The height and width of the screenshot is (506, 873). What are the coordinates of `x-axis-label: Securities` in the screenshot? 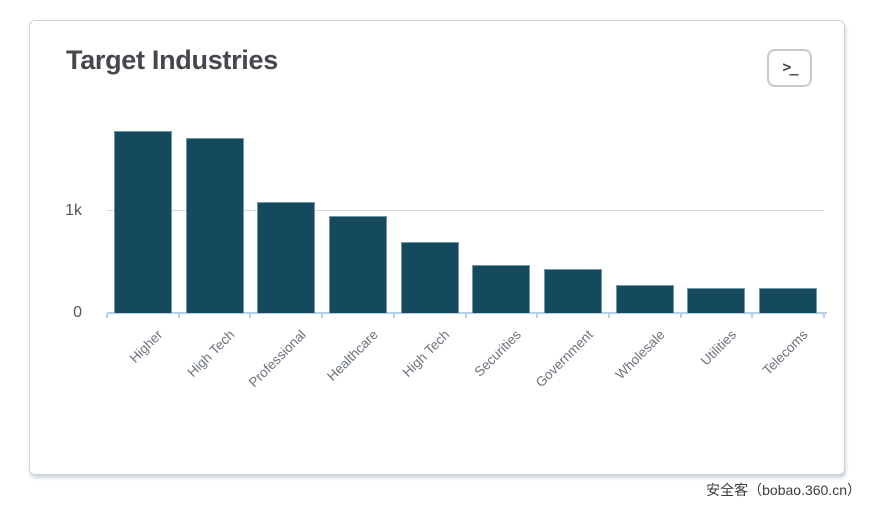 It's located at (497, 353).